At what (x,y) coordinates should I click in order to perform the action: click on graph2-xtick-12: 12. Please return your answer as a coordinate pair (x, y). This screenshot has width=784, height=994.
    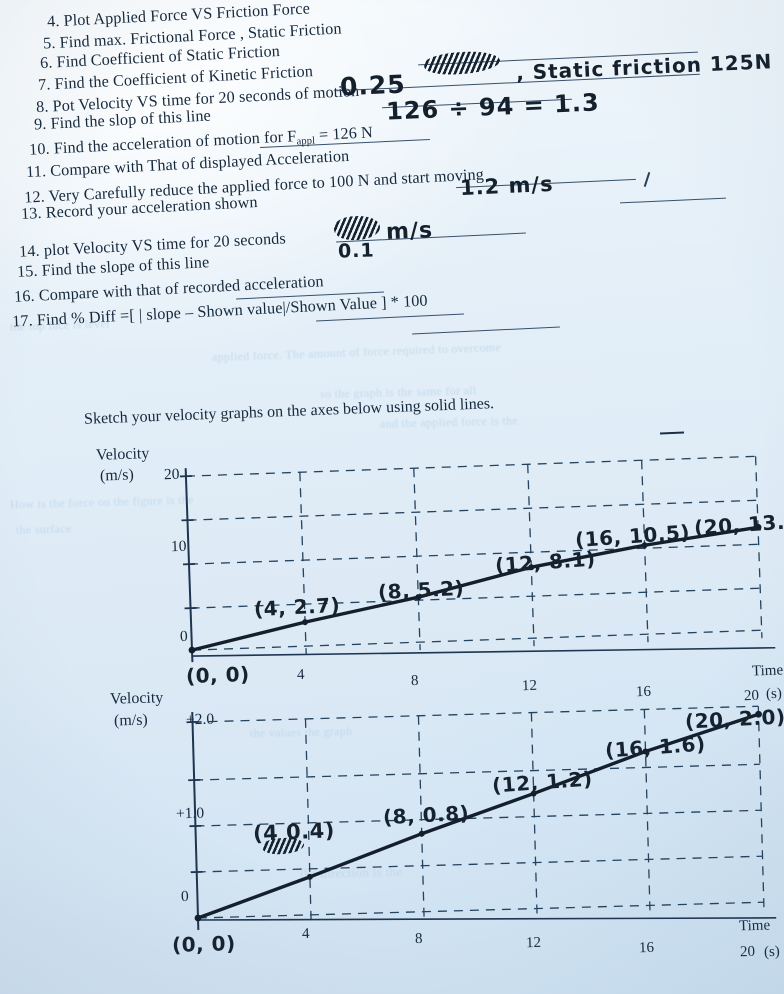
    Looking at the image, I should click on (533, 943).